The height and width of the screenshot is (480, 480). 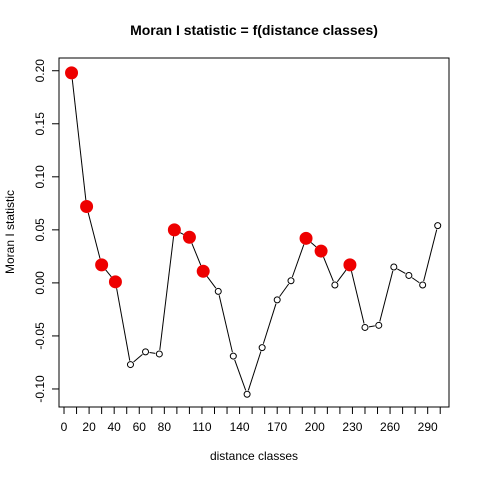 I want to click on x-tick-label: 0, so click(x=64, y=427).